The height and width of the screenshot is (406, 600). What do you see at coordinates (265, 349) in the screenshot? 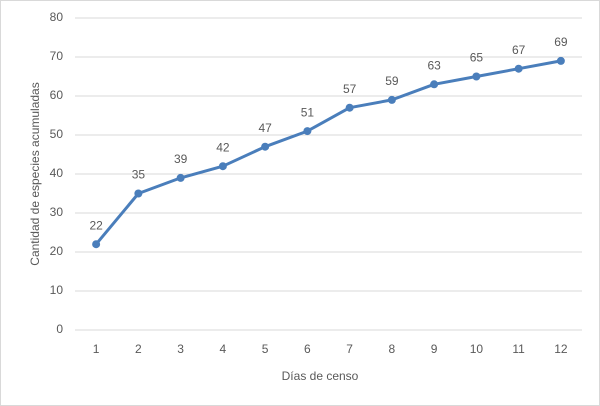
I see `x-tick-label: 5` at bounding box center [265, 349].